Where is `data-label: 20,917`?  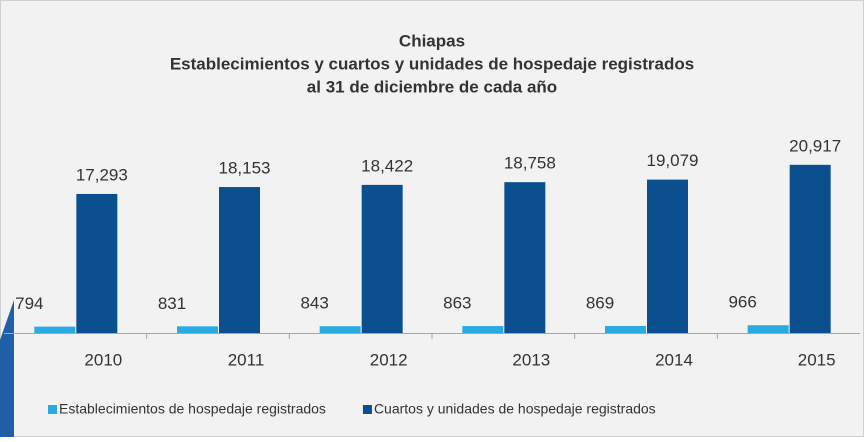 data-label: 20,917 is located at coordinates (815, 145).